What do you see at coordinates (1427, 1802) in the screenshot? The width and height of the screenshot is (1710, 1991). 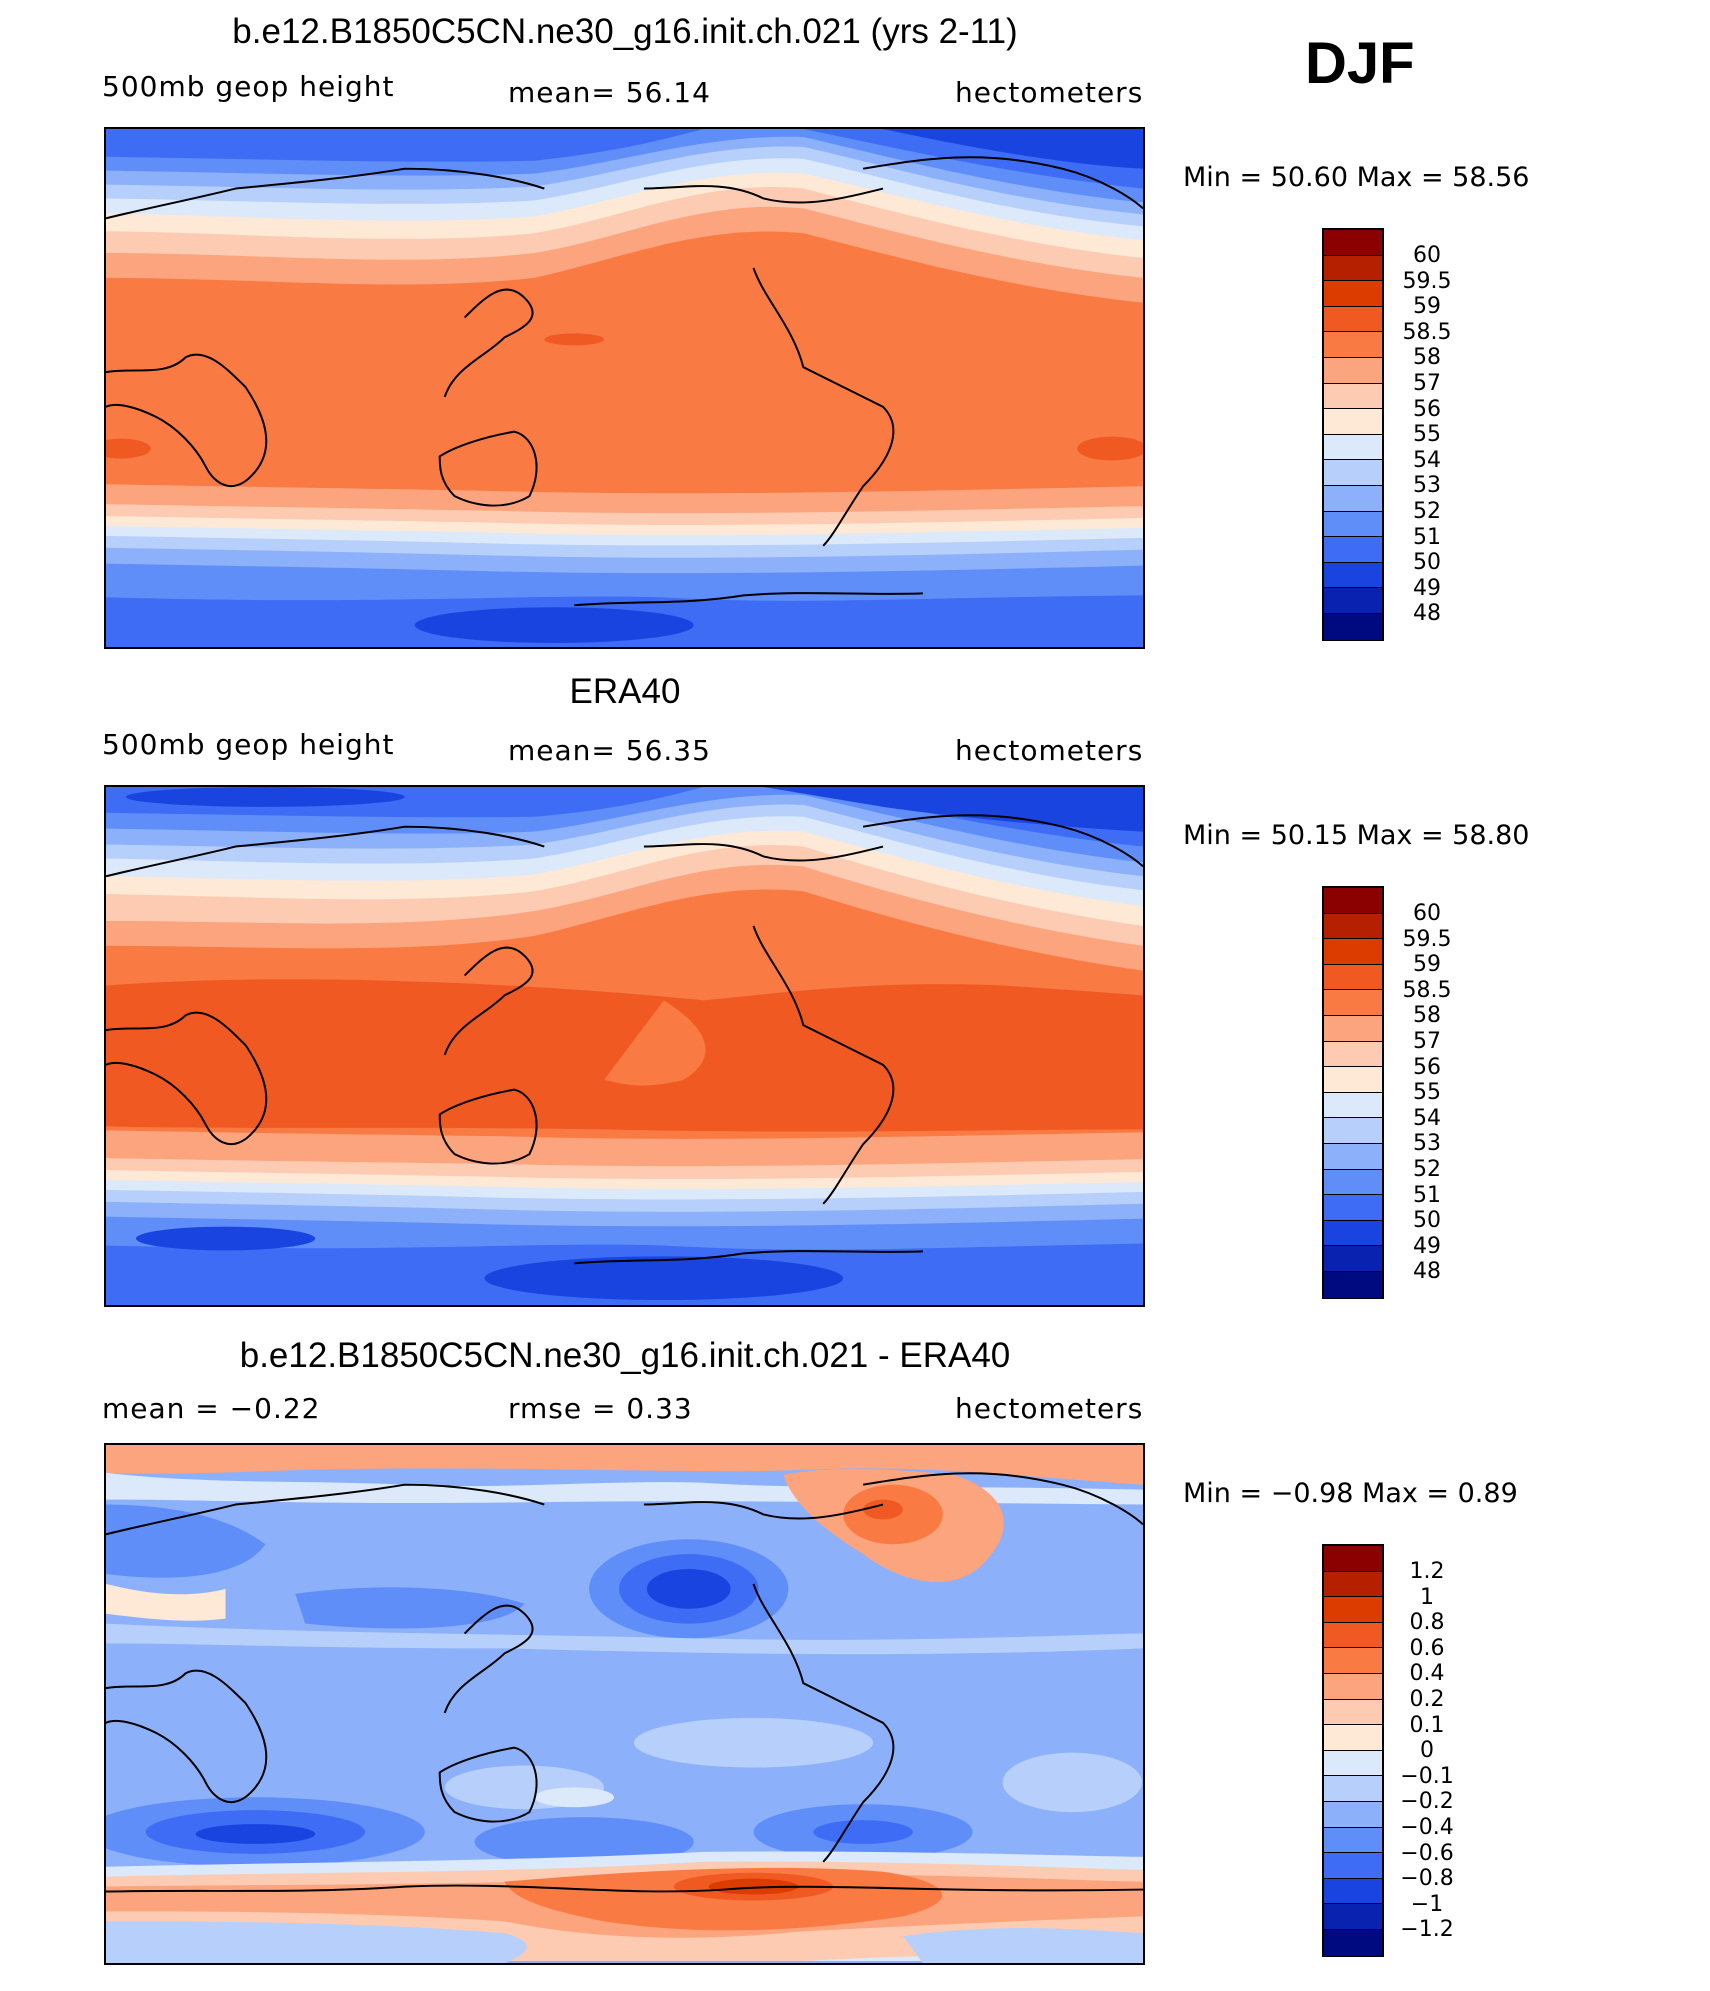 I see `colorbar-tick-label: −0.2` at bounding box center [1427, 1802].